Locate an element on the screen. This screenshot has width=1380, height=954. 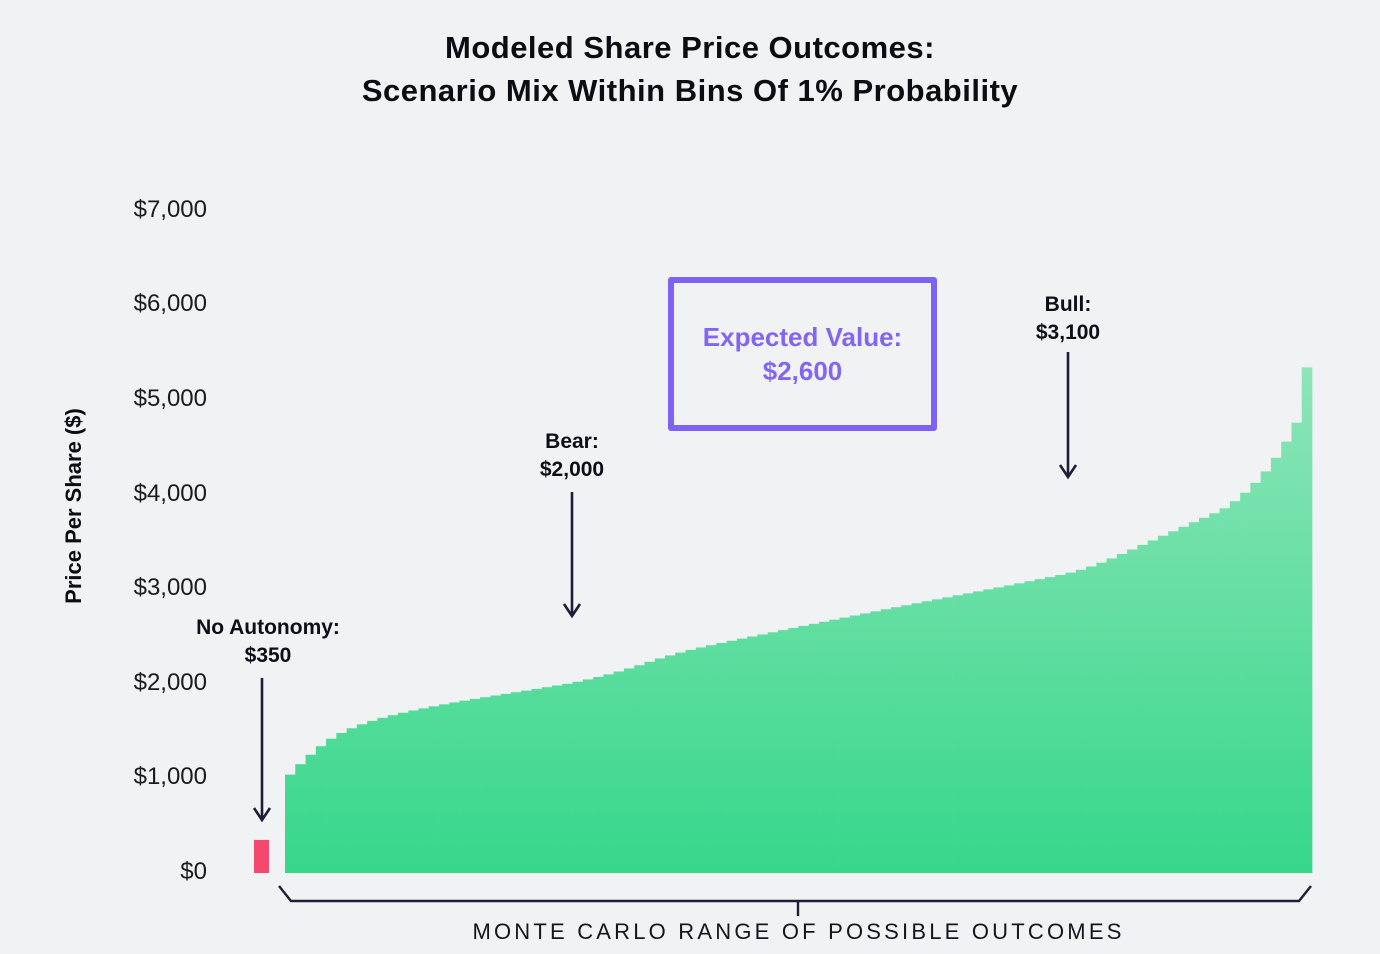
y-tick-label: $7,000 is located at coordinates (170, 209).